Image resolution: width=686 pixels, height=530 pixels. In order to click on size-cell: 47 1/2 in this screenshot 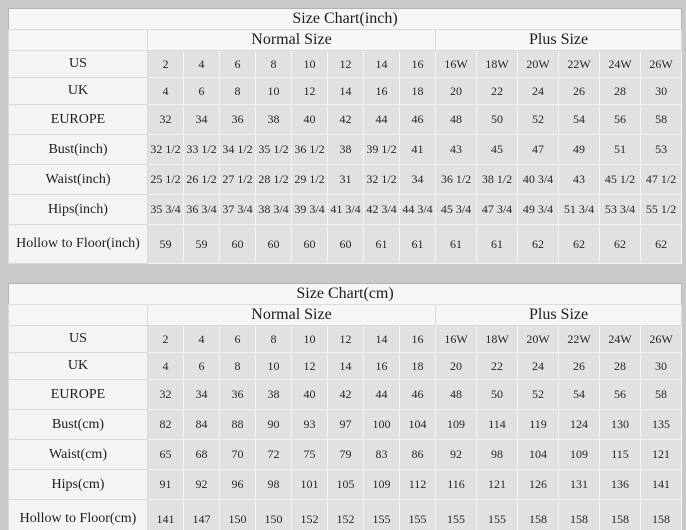, I will do `click(661, 179)`.